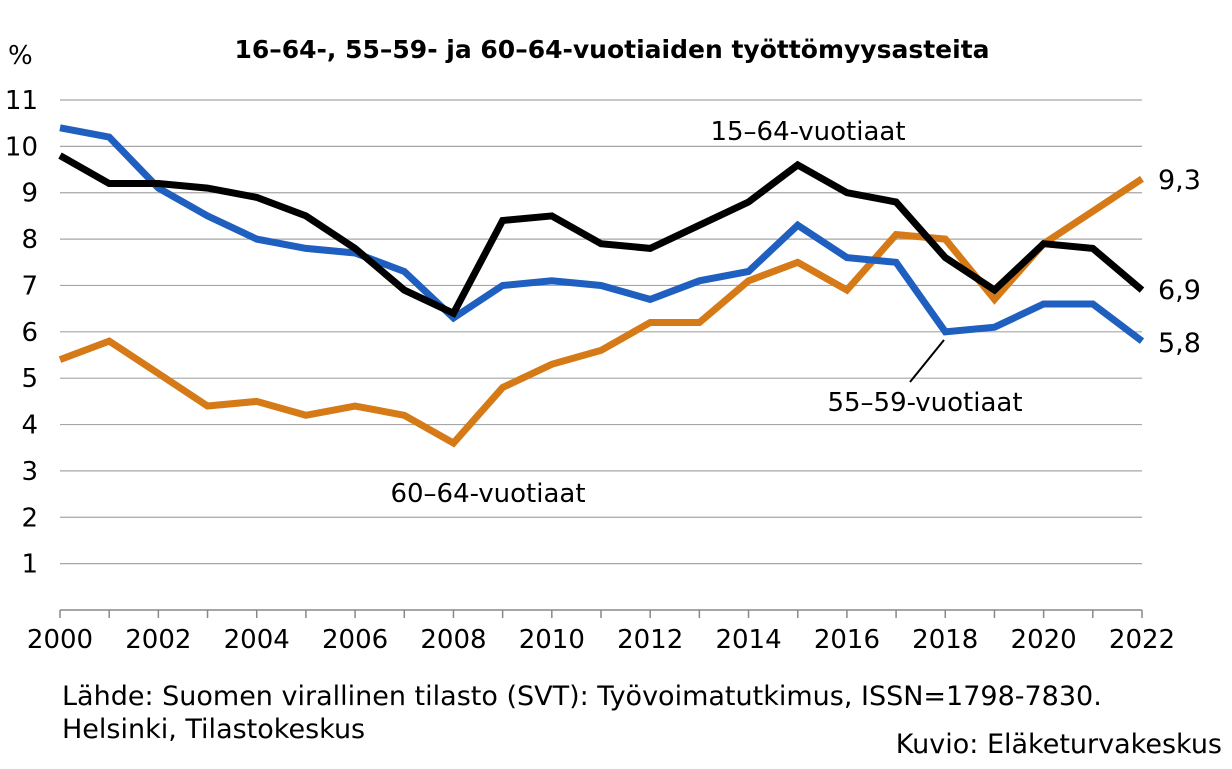  Describe the element at coordinates (29, 240) in the screenshot. I see `y-tick-label: 8` at that location.